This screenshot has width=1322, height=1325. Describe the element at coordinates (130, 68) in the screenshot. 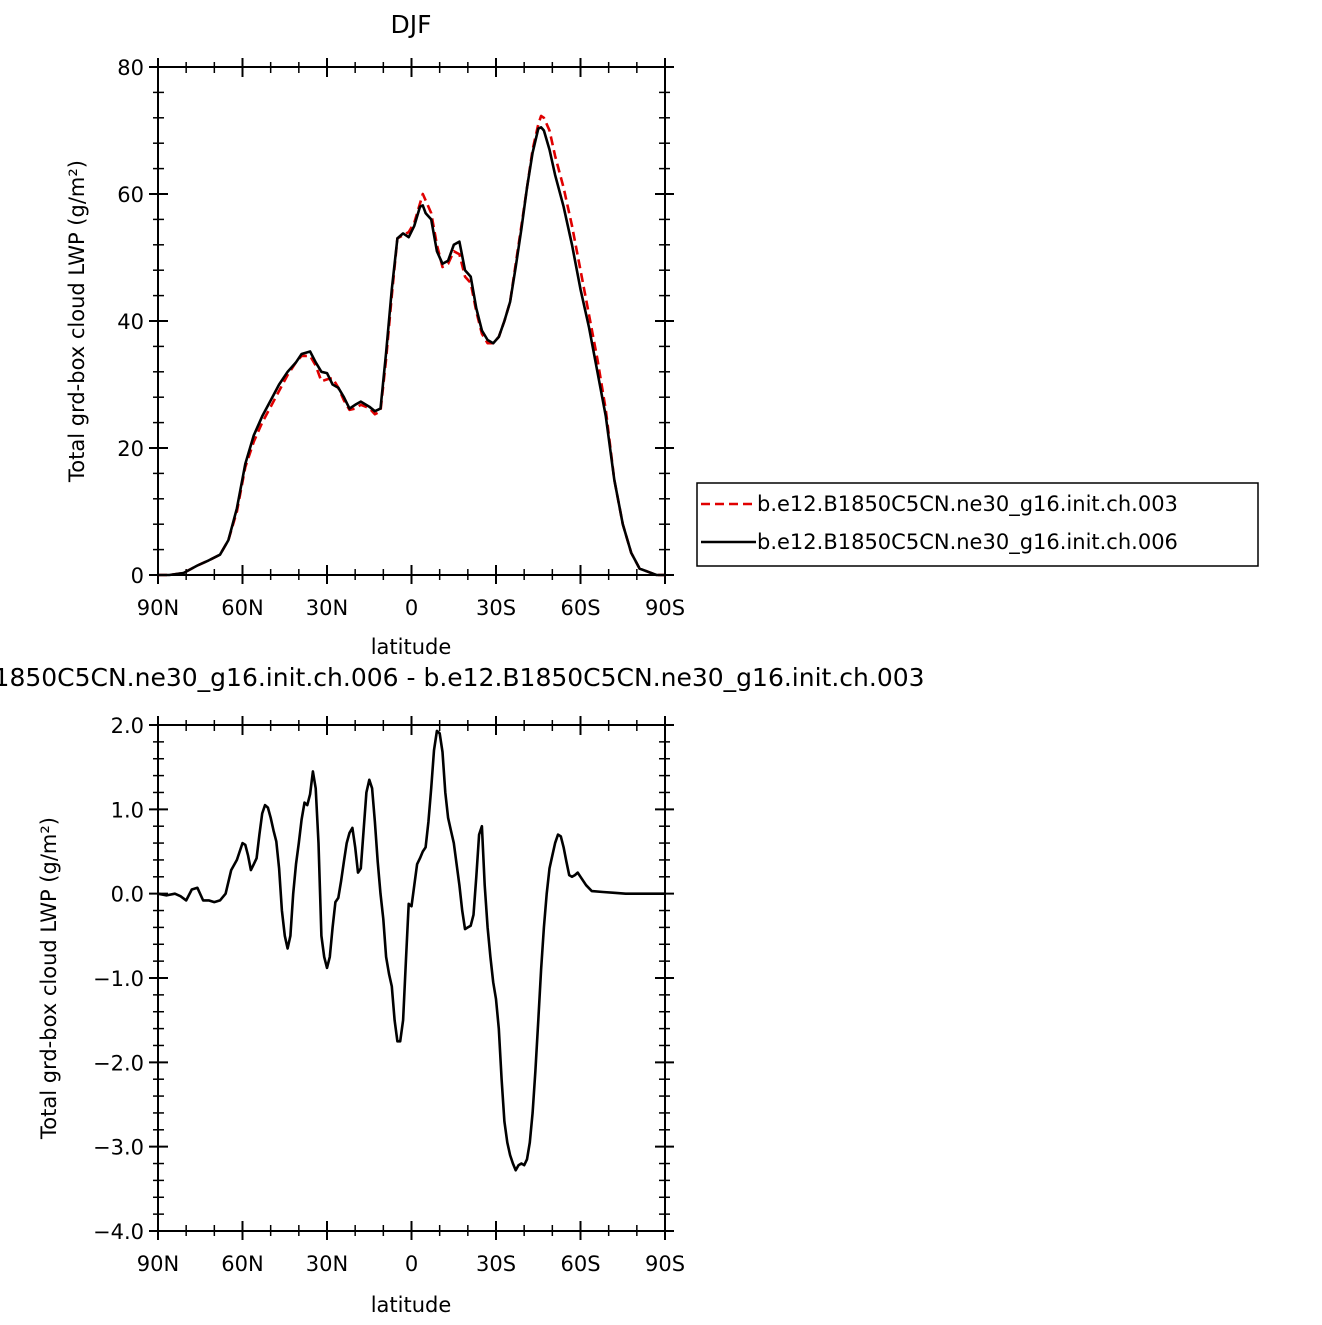

I see `y-tick-label: 80` at that location.